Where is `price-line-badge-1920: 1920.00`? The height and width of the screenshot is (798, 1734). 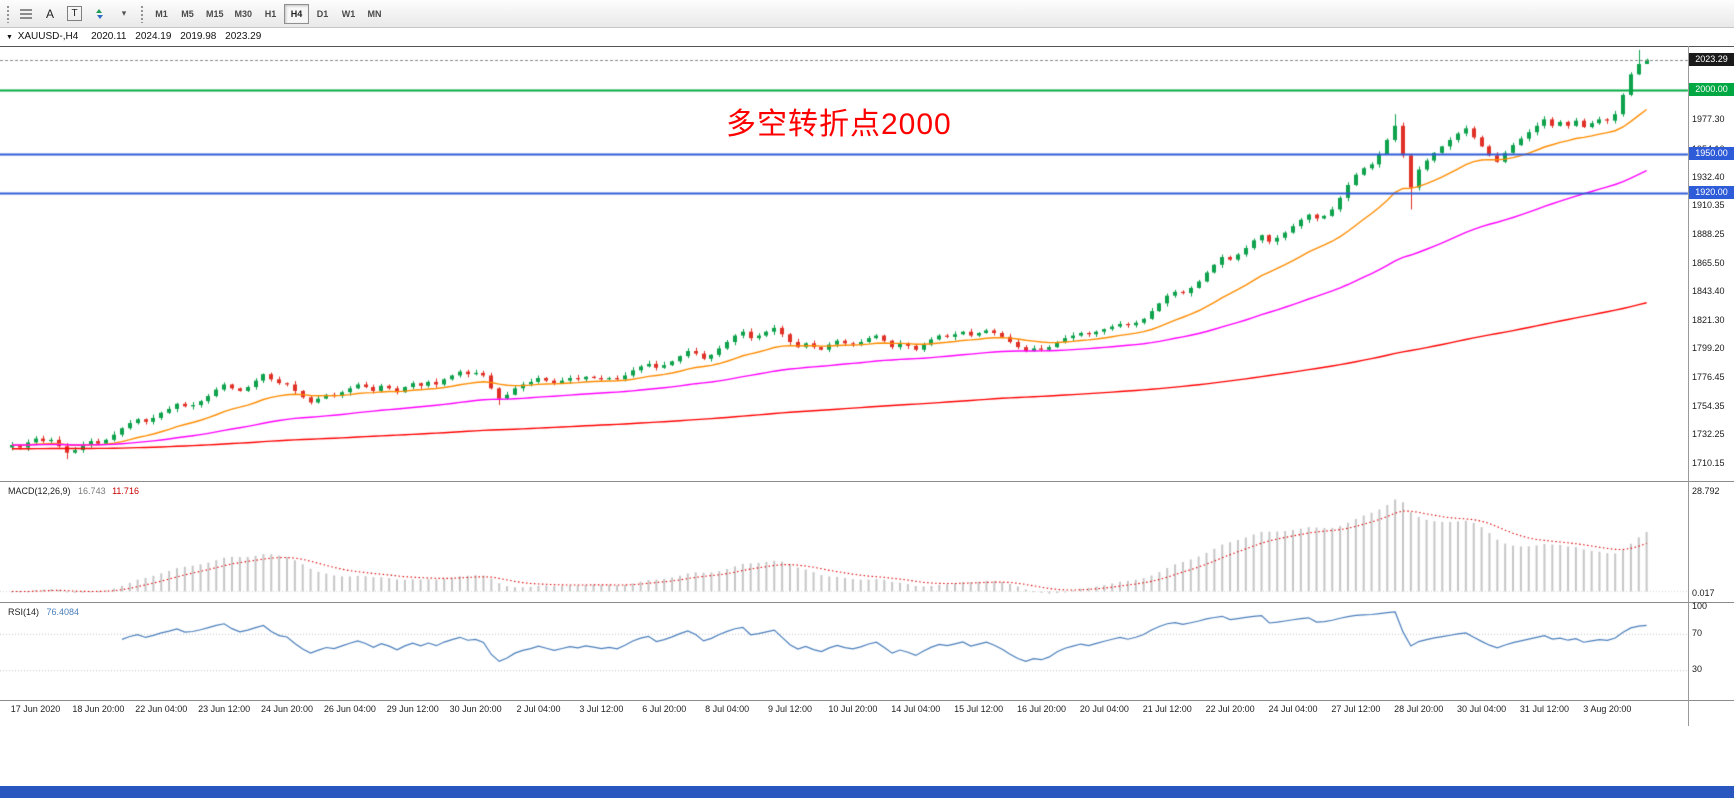
price-line-badge-1920: 1920.00 is located at coordinates (1711, 192).